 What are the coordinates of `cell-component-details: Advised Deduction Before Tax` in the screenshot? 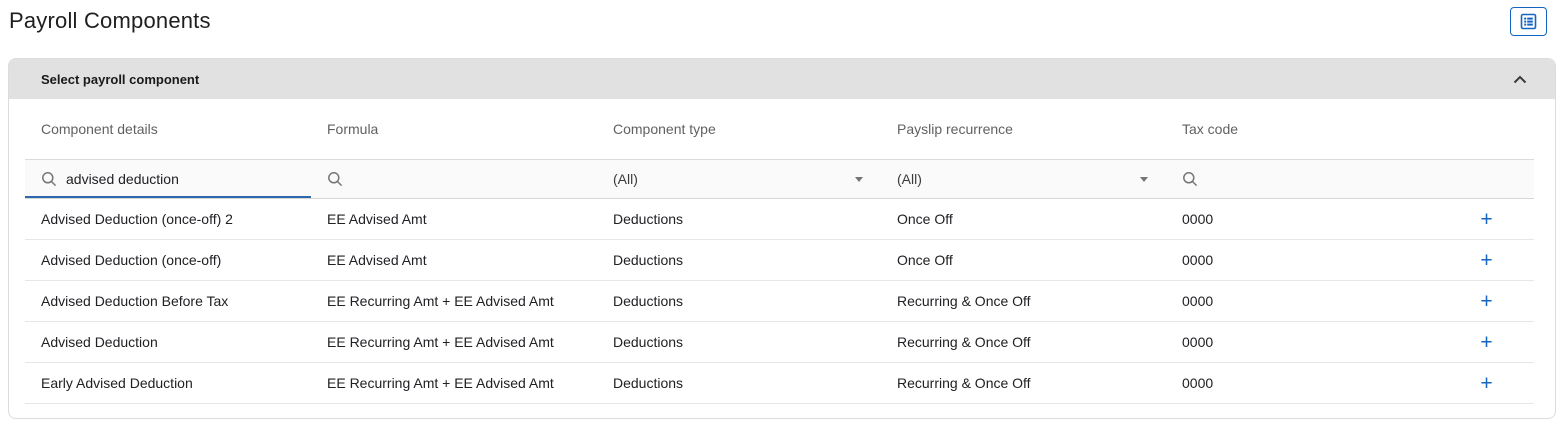 It's located at (135, 301).